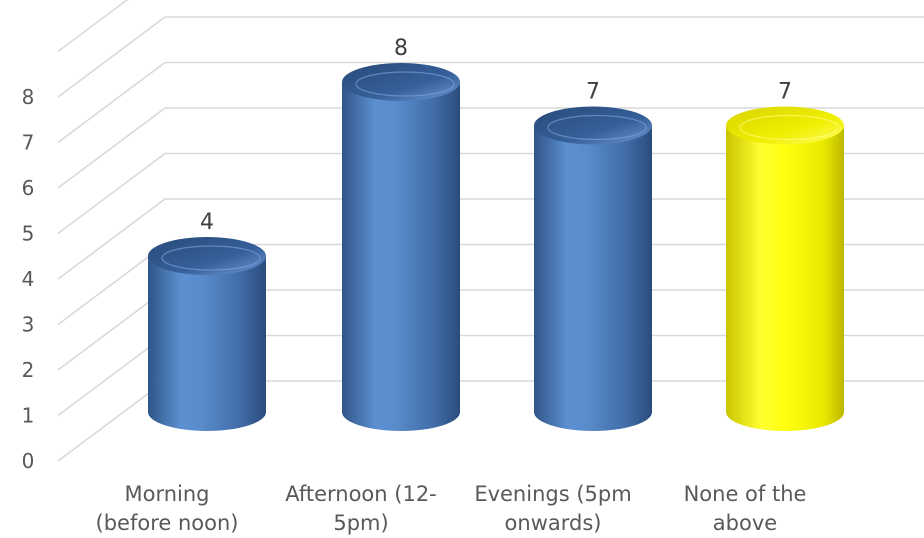 The height and width of the screenshot is (538, 924). I want to click on y-axis-ticks: 0 1 2 3 4 5 6 7 8, so click(28, 279).